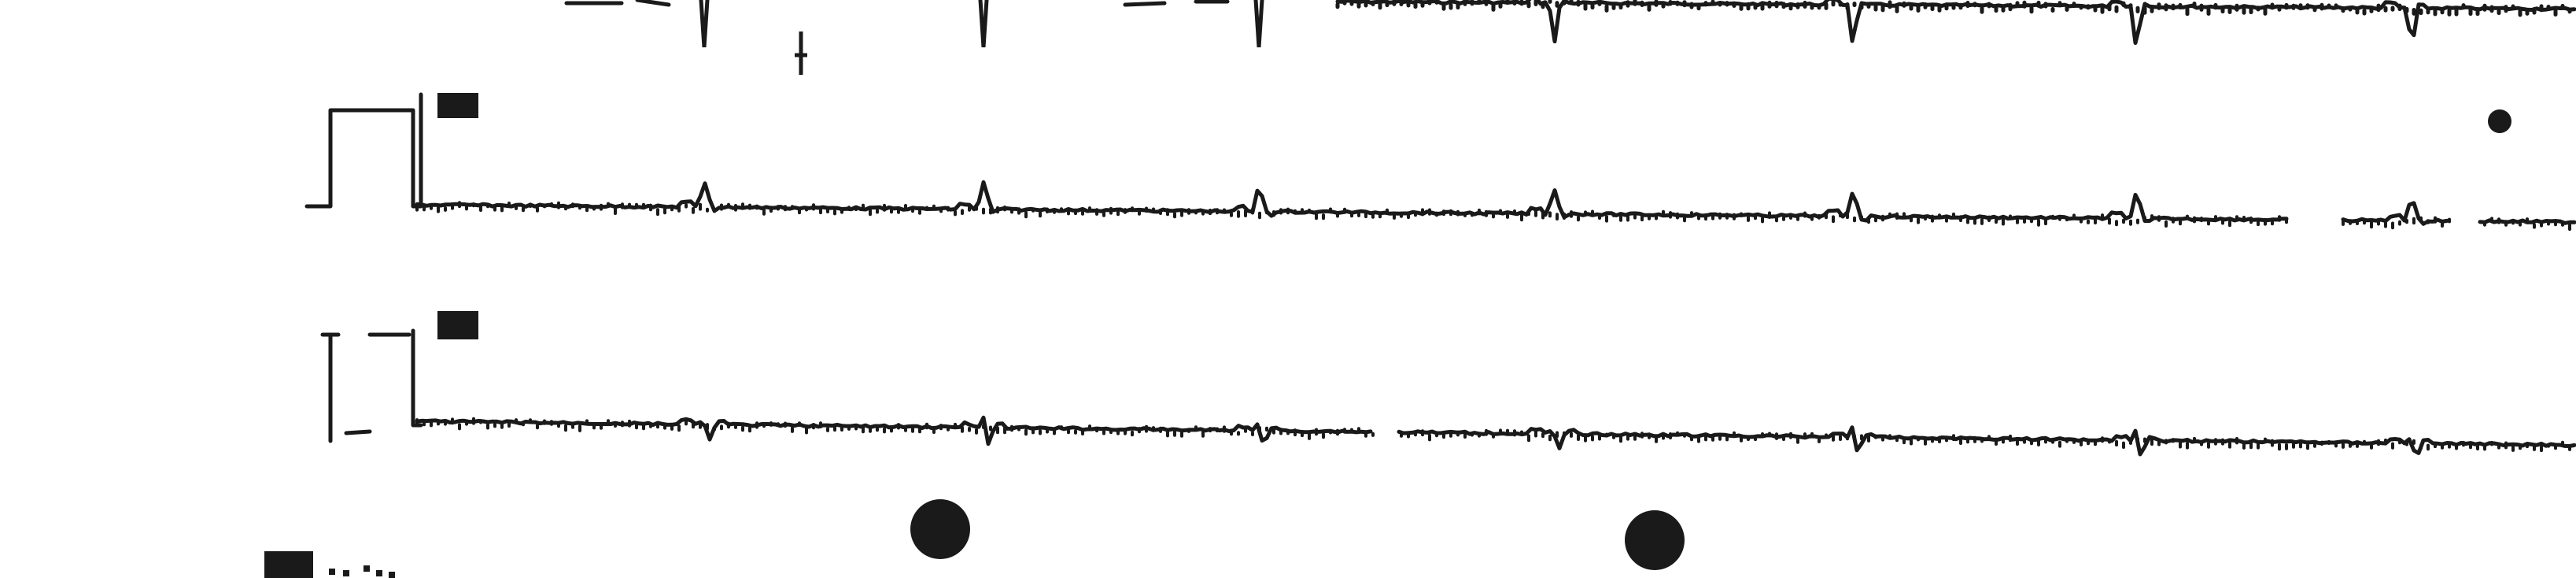  I want to click on lead-top, so click(1570, 37).